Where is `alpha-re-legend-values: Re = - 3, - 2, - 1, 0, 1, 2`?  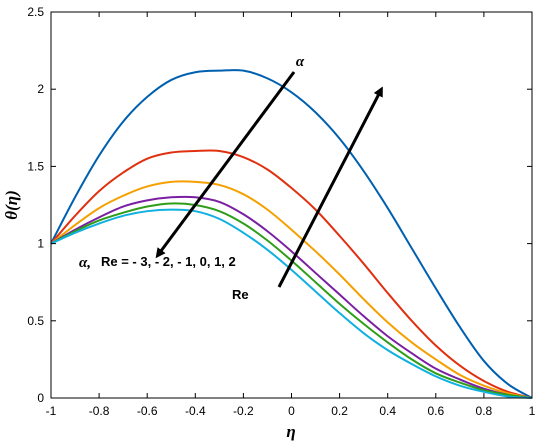
alpha-re-legend-values: Re = - 3, - 2, - 1, 0, 1, 2 is located at coordinates (168, 261).